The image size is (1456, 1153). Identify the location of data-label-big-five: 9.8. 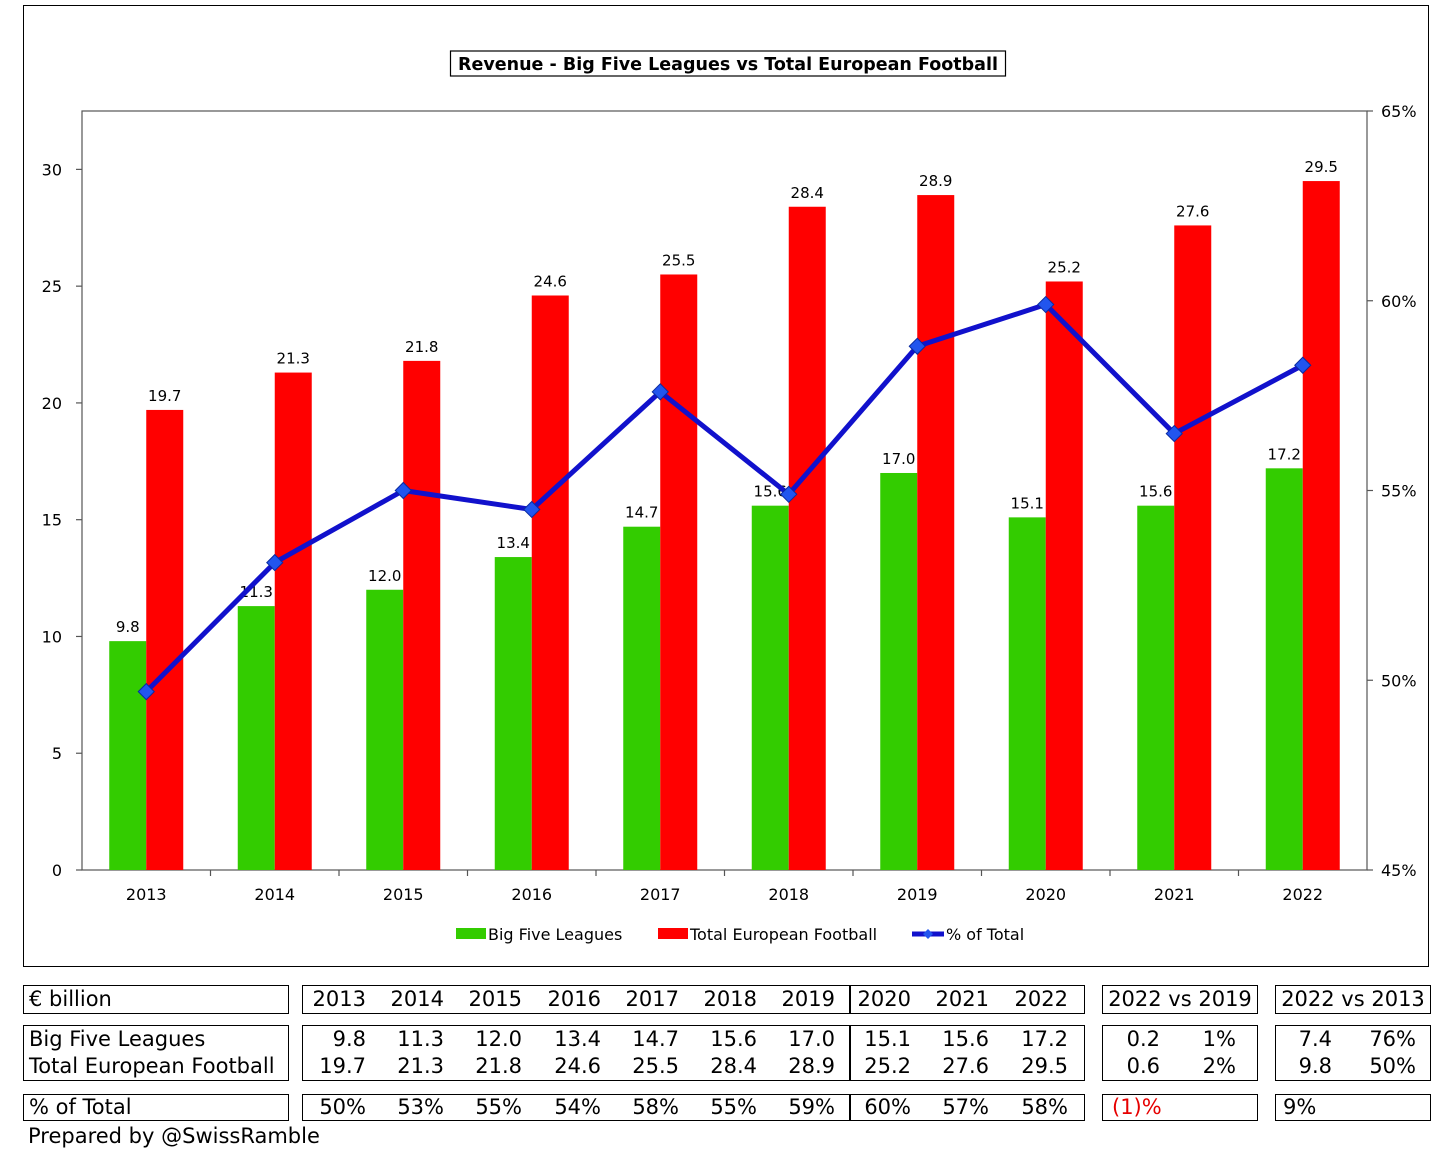
(128, 627).